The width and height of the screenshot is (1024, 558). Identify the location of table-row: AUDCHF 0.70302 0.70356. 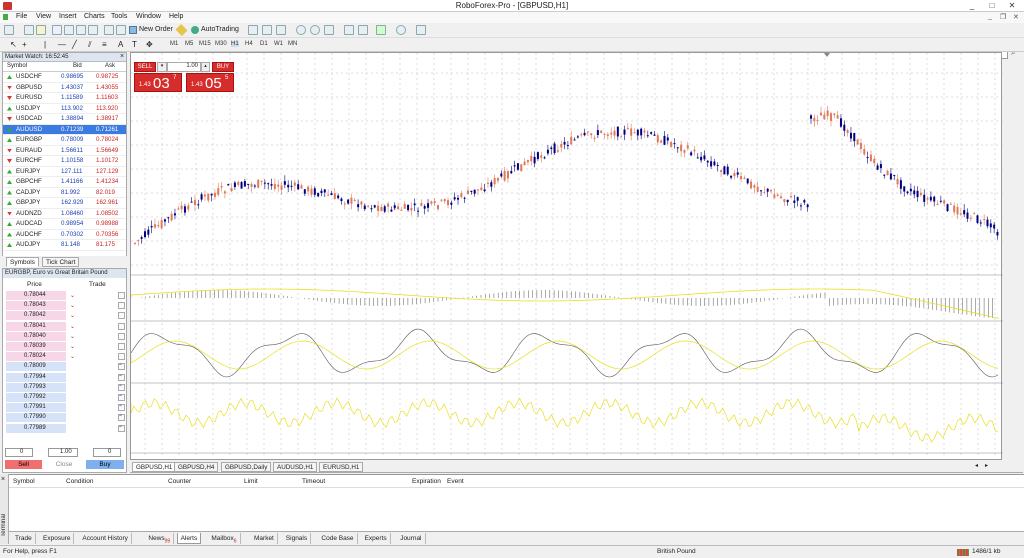
(64, 235).